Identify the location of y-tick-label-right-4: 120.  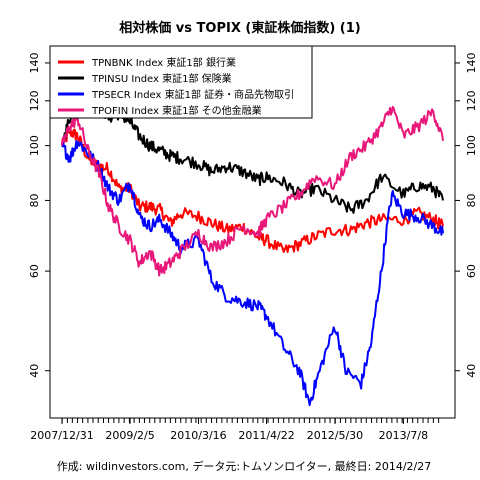
(471, 100).